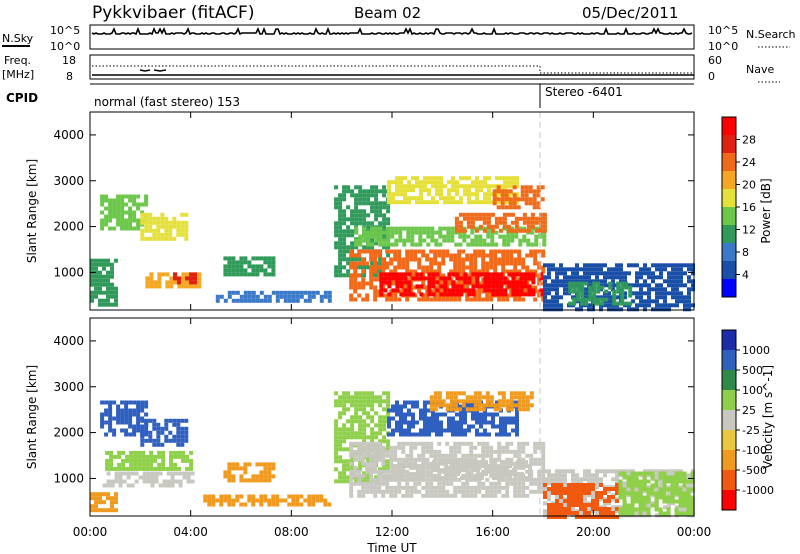 The width and height of the screenshot is (800, 554). Describe the element at coordinates (392, 31) in the screenshot. I see `nsky-trace` at that location.